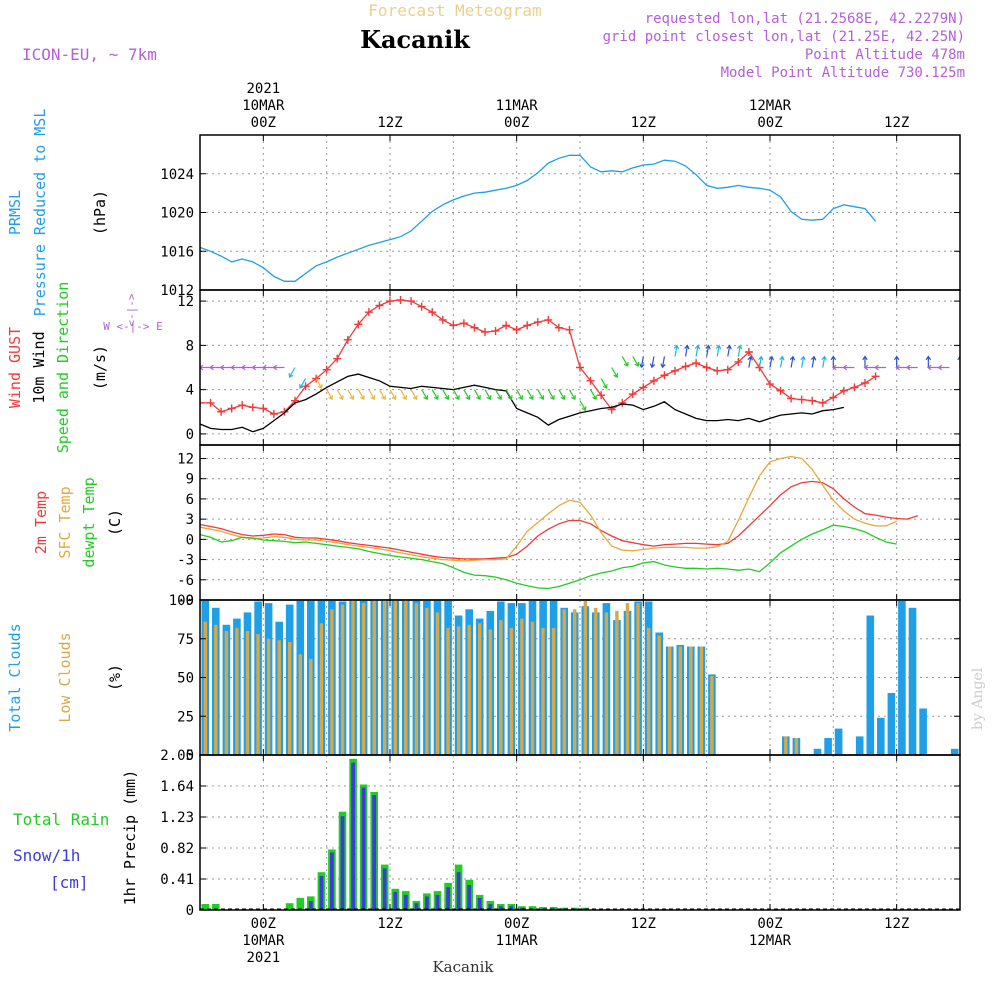  What do you see at coordinates (843, 73) in the screenshot?
I see `info-line-4: Model Point Altitude 730.125m` at bounding box center [843, 73].